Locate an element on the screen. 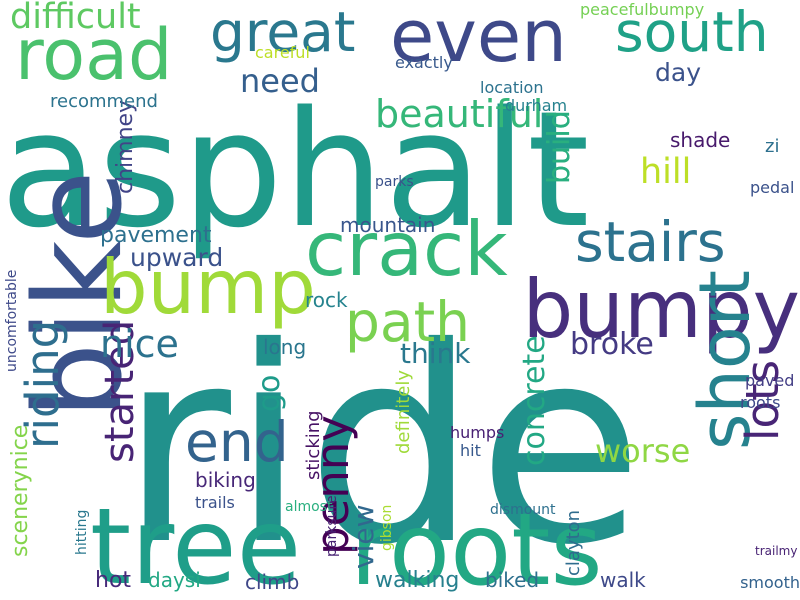 This screenshot has width=800, height=600. cloud-word: pavement is located at coordinates (156, 235).